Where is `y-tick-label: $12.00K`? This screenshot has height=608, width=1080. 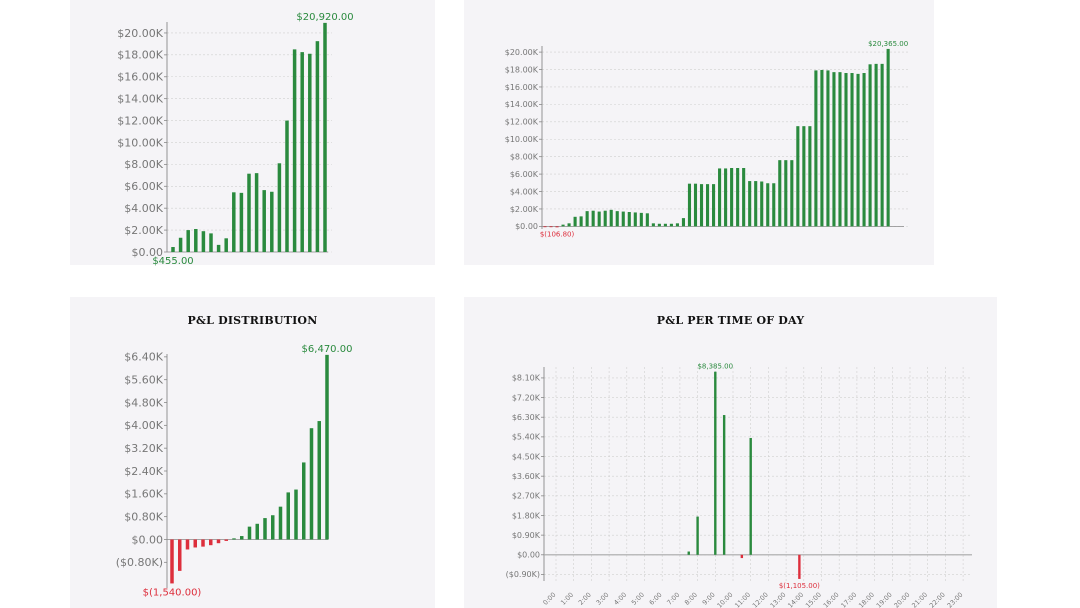 y-tick-label: $12.00K is located at coordinates (522, 122).